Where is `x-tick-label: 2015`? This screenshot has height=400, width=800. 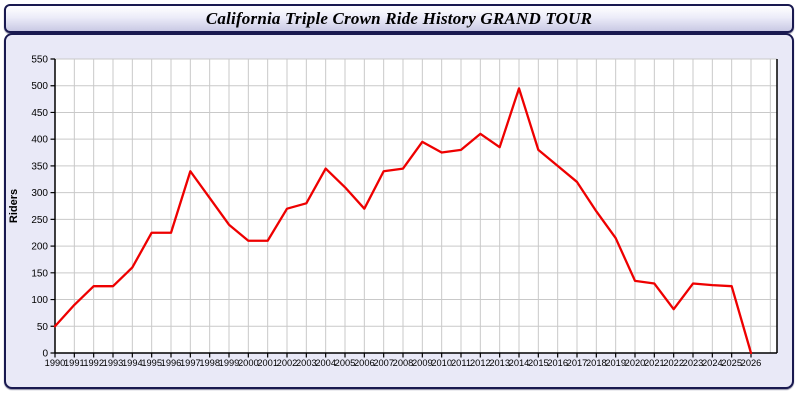
x-tick-label: 2015 is located at coordinates (538, 363).